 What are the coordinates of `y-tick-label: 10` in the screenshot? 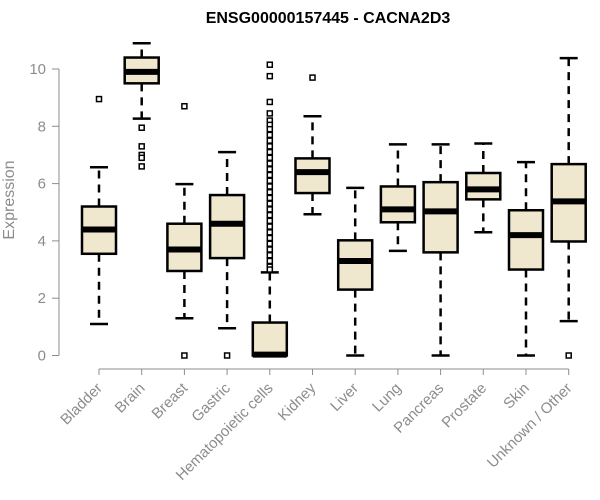 It's located at (37, 69).